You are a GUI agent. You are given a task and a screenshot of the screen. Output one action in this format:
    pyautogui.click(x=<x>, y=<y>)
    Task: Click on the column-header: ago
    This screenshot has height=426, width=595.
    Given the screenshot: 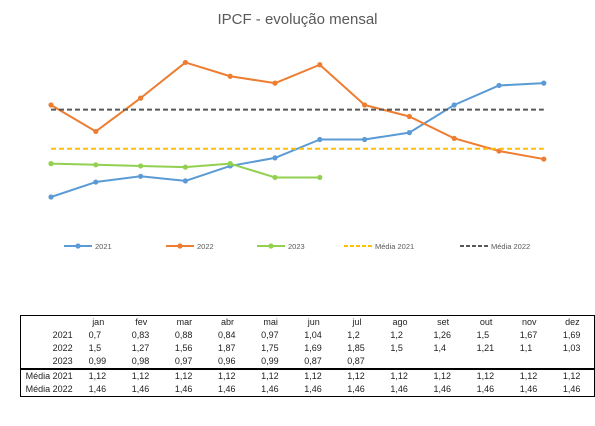 What is the action you would take?
    pyautogui.click(x=400, y=322)
    